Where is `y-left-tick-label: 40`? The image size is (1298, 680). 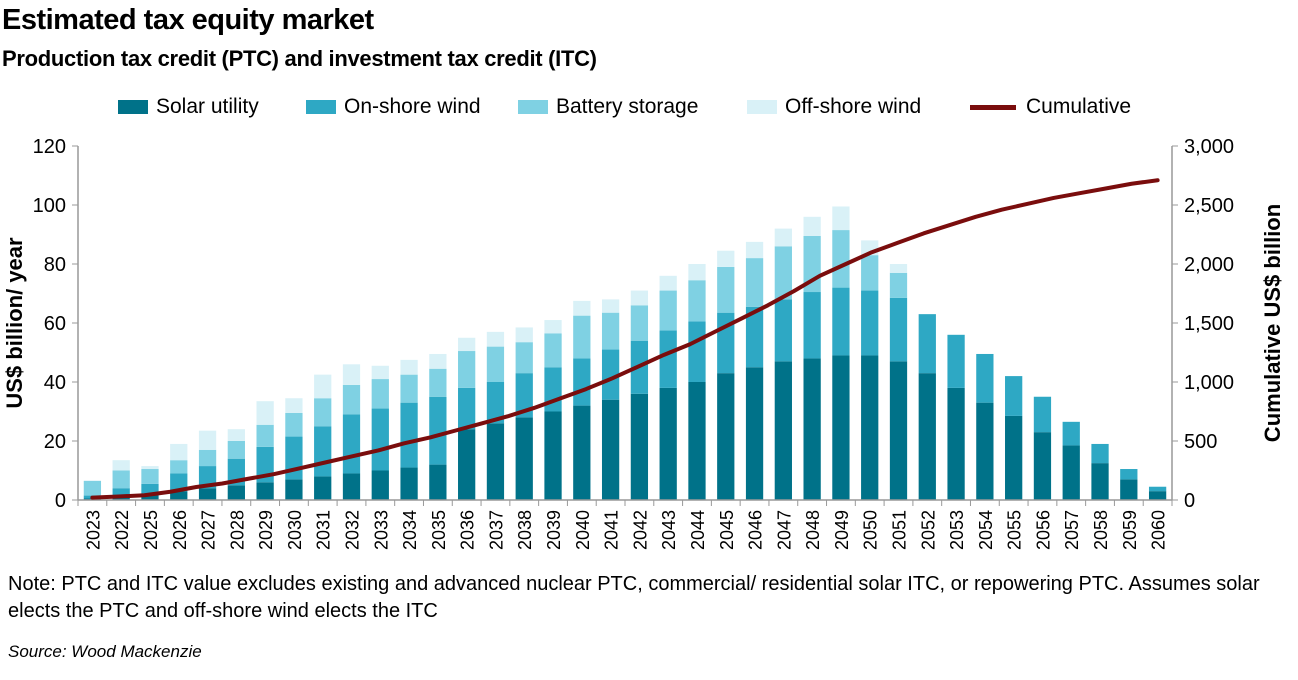 y-left-tick-label: 40 is located at coordinates (55, 383).